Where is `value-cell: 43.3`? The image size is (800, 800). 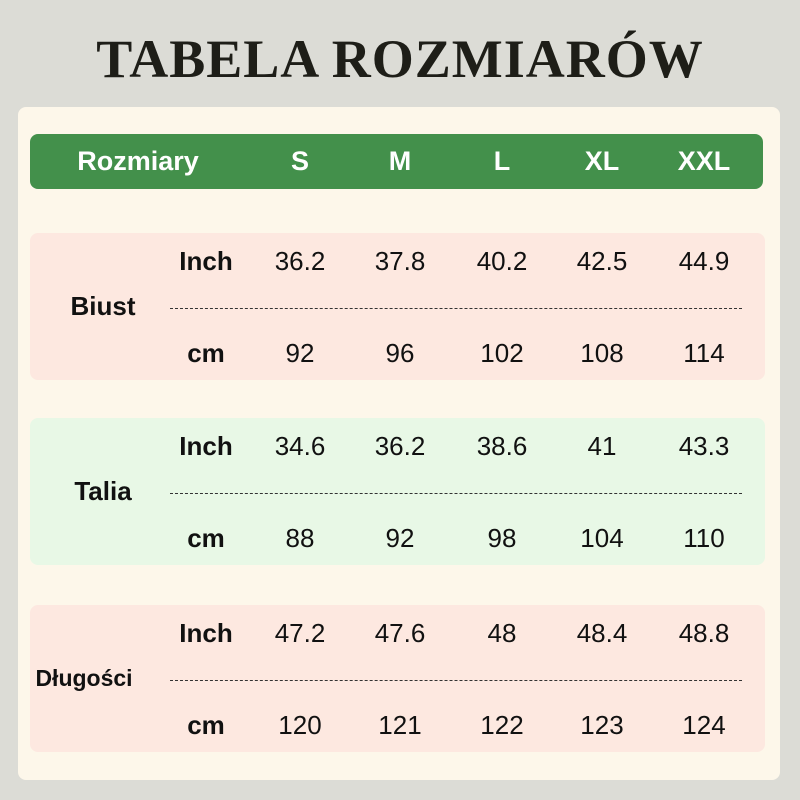 value-cell: 43.3 is located at coordinates (704, 446).